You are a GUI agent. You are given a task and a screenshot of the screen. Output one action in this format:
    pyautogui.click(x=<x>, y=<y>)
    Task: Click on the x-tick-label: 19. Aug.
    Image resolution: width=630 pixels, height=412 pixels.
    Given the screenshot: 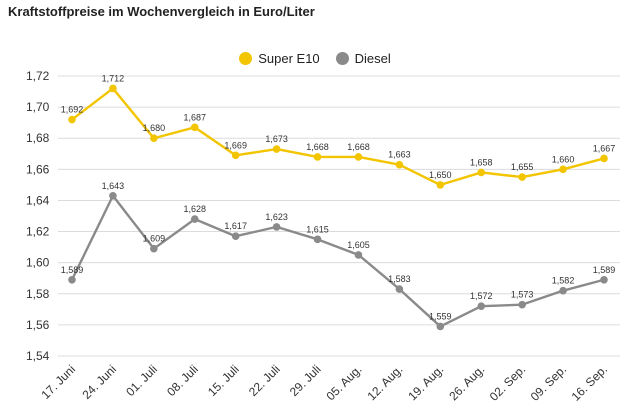 What is the action you would take?
    pyautogui.click(x=425, y=382)
    